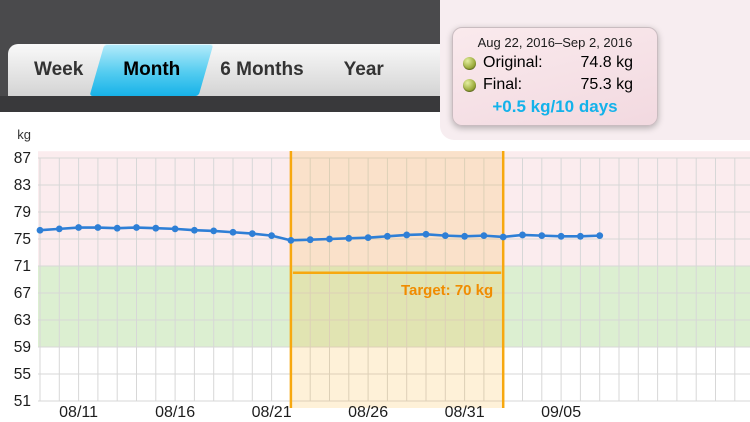 The image size is (750, 422). Describe the element at coordinates (22, 266) in the screenshot. I see `y-tick-label: 71` at that location.